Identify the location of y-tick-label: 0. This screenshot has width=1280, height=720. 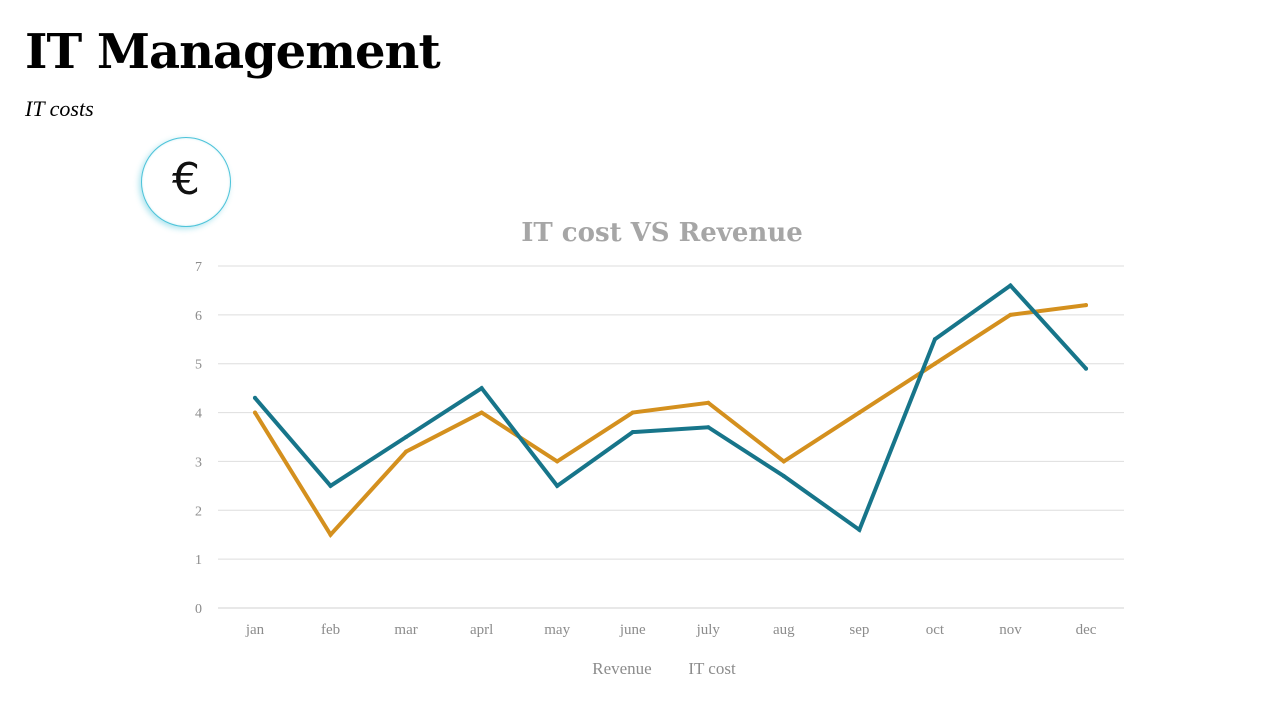
(198, 609).